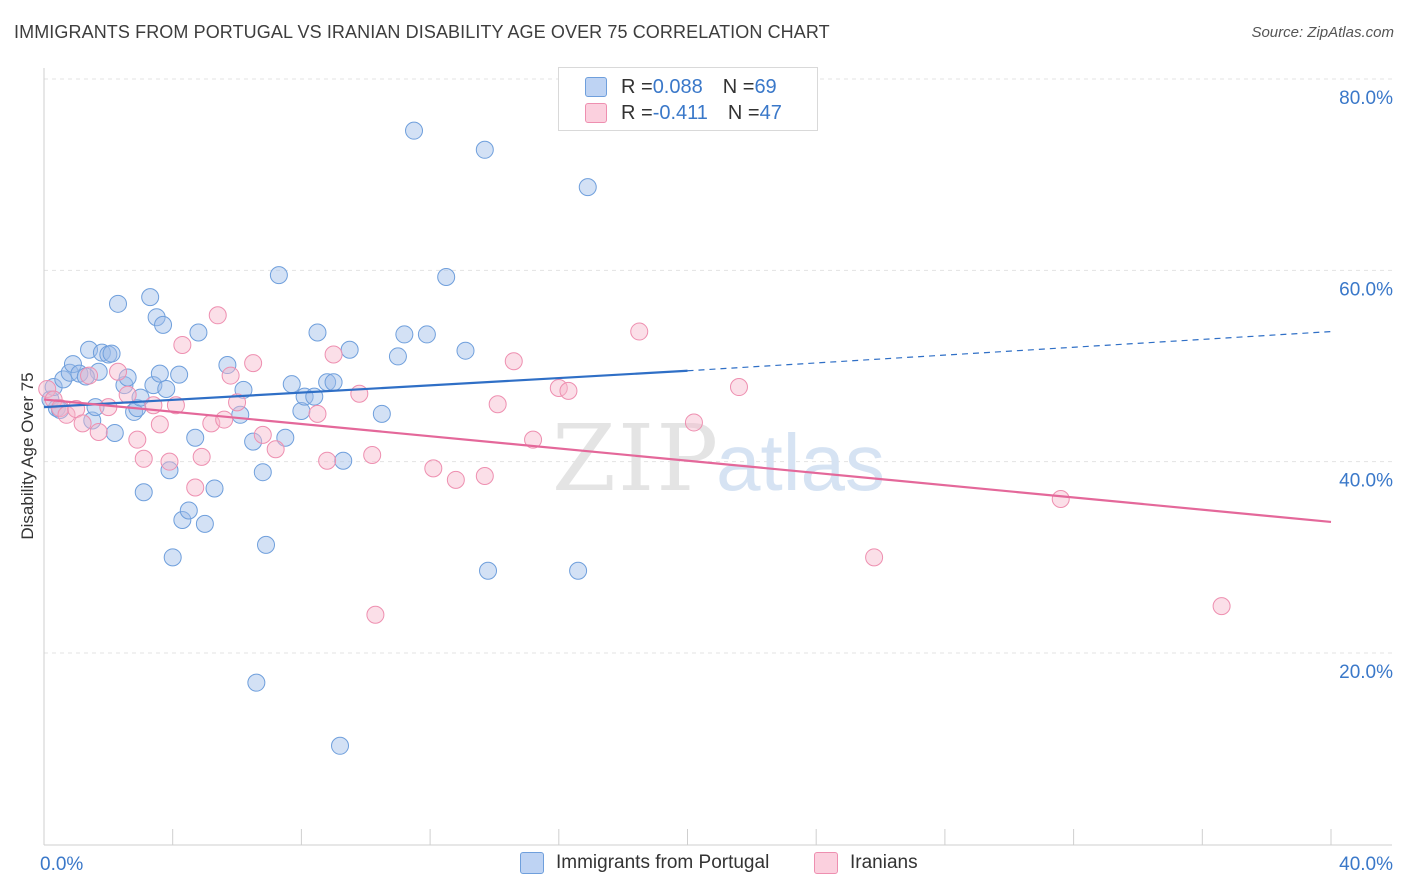 The height and width of the screenshot is (892, 1406). I want to click on legend-item-iranians: Iranians, so click(866, 863).